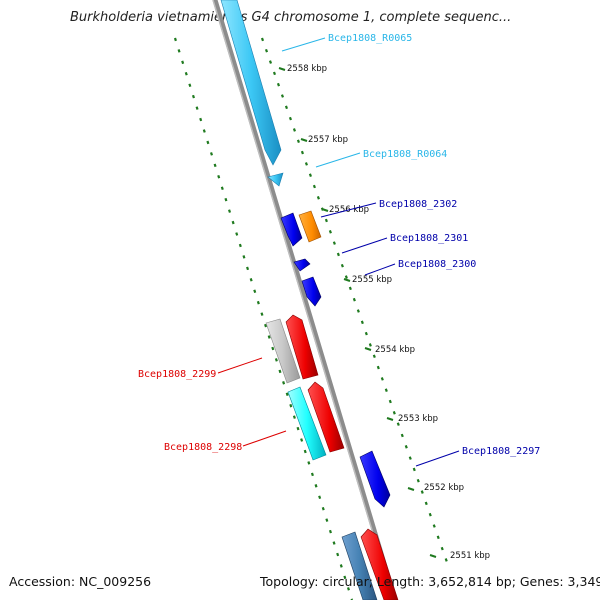 The height and width of the screenshot is (600, 600). Describe the element at coordinates (429, 238) in the screenshot. I see `label-2301: Bcep1808_2301` at that location.